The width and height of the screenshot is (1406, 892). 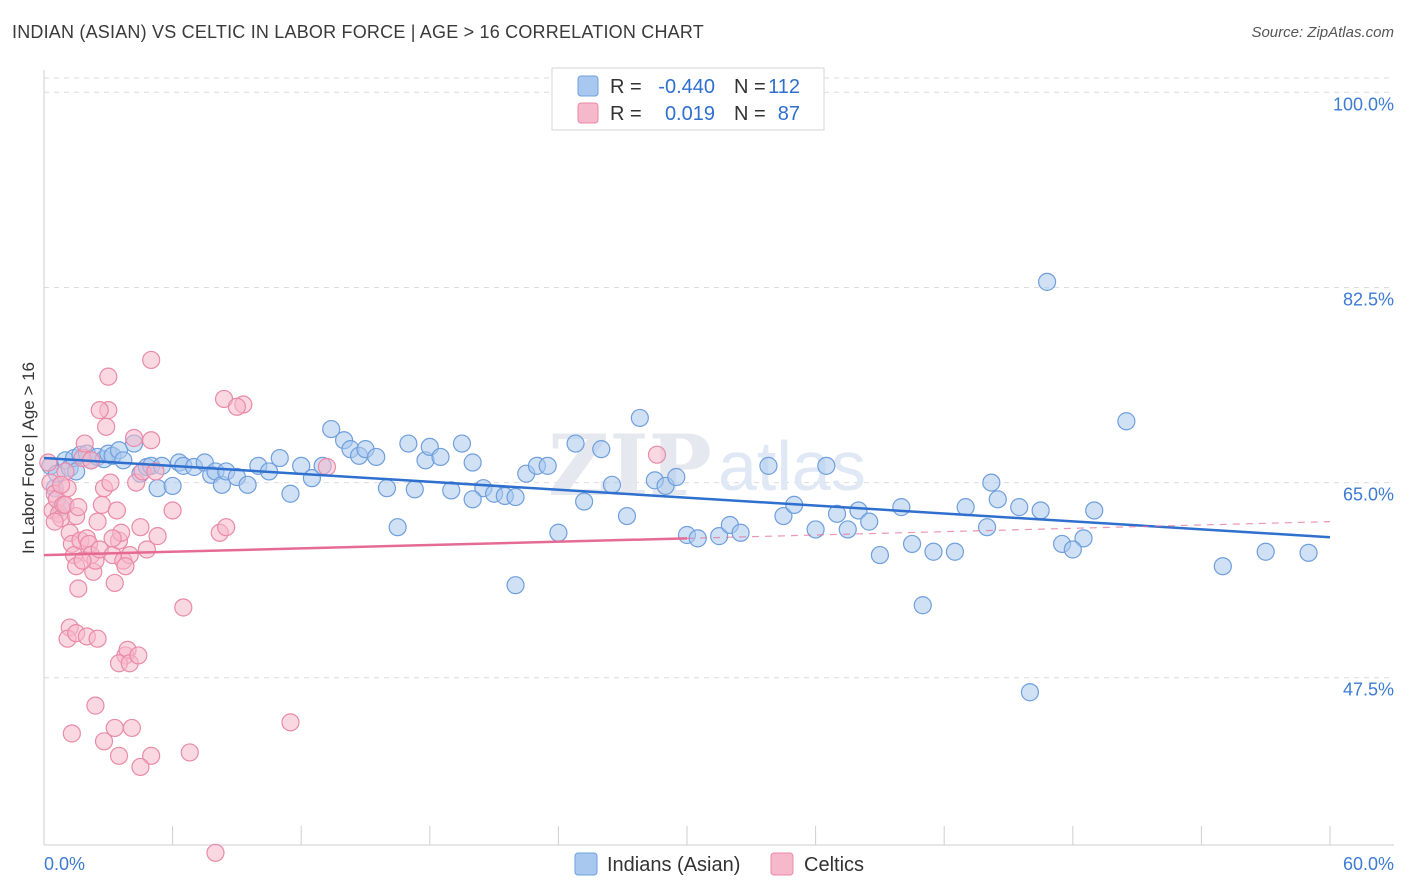 I want to click on stats-swatch-pink, so click(x=588, y=113).